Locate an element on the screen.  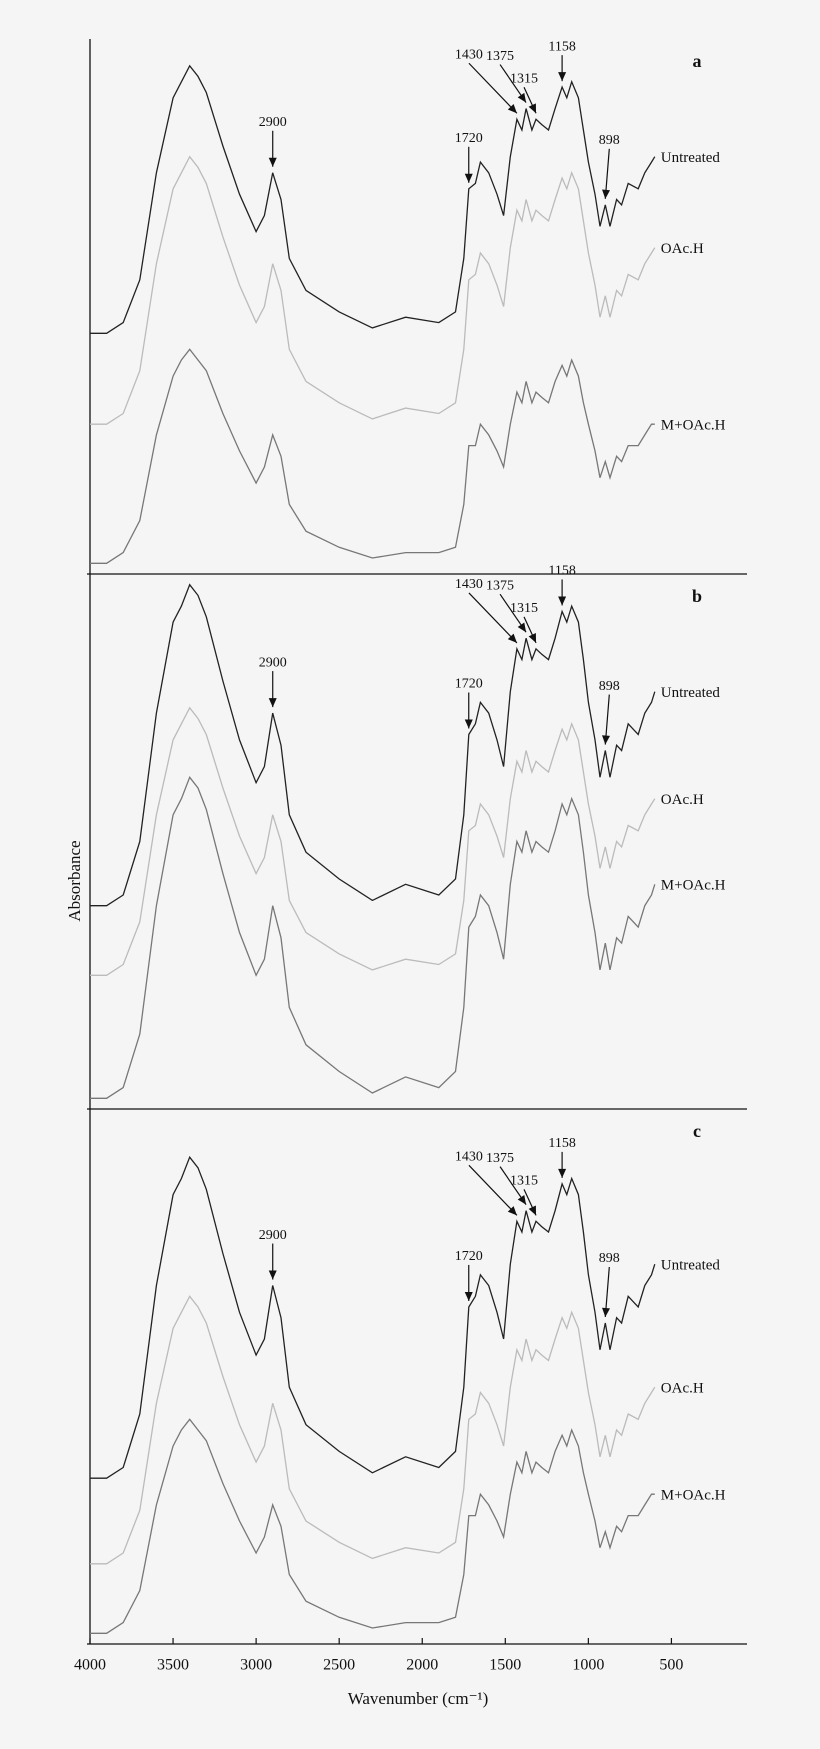
x-tick-label: 2500 is located at coordinates (339, 1665).